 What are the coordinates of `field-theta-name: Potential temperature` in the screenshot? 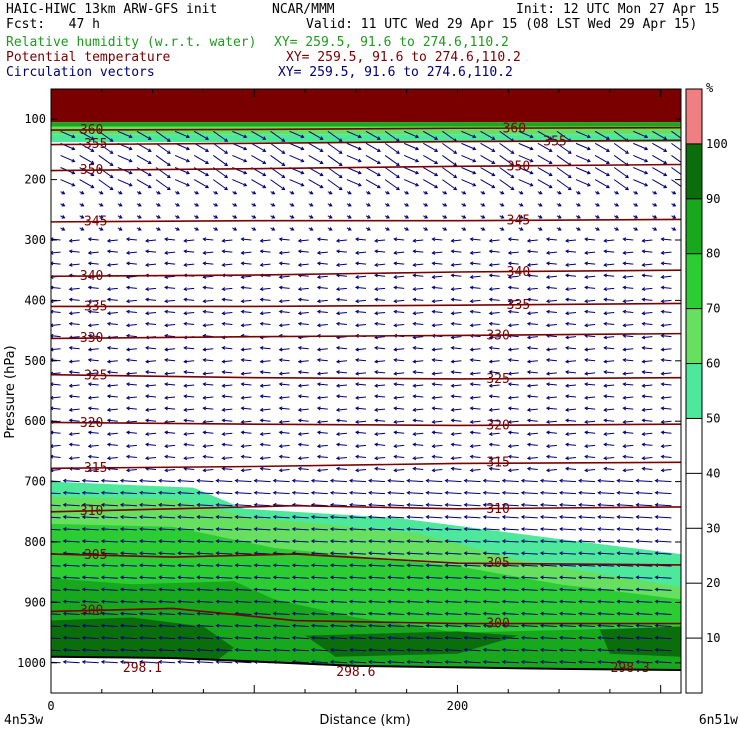 It's located at (88, 57).